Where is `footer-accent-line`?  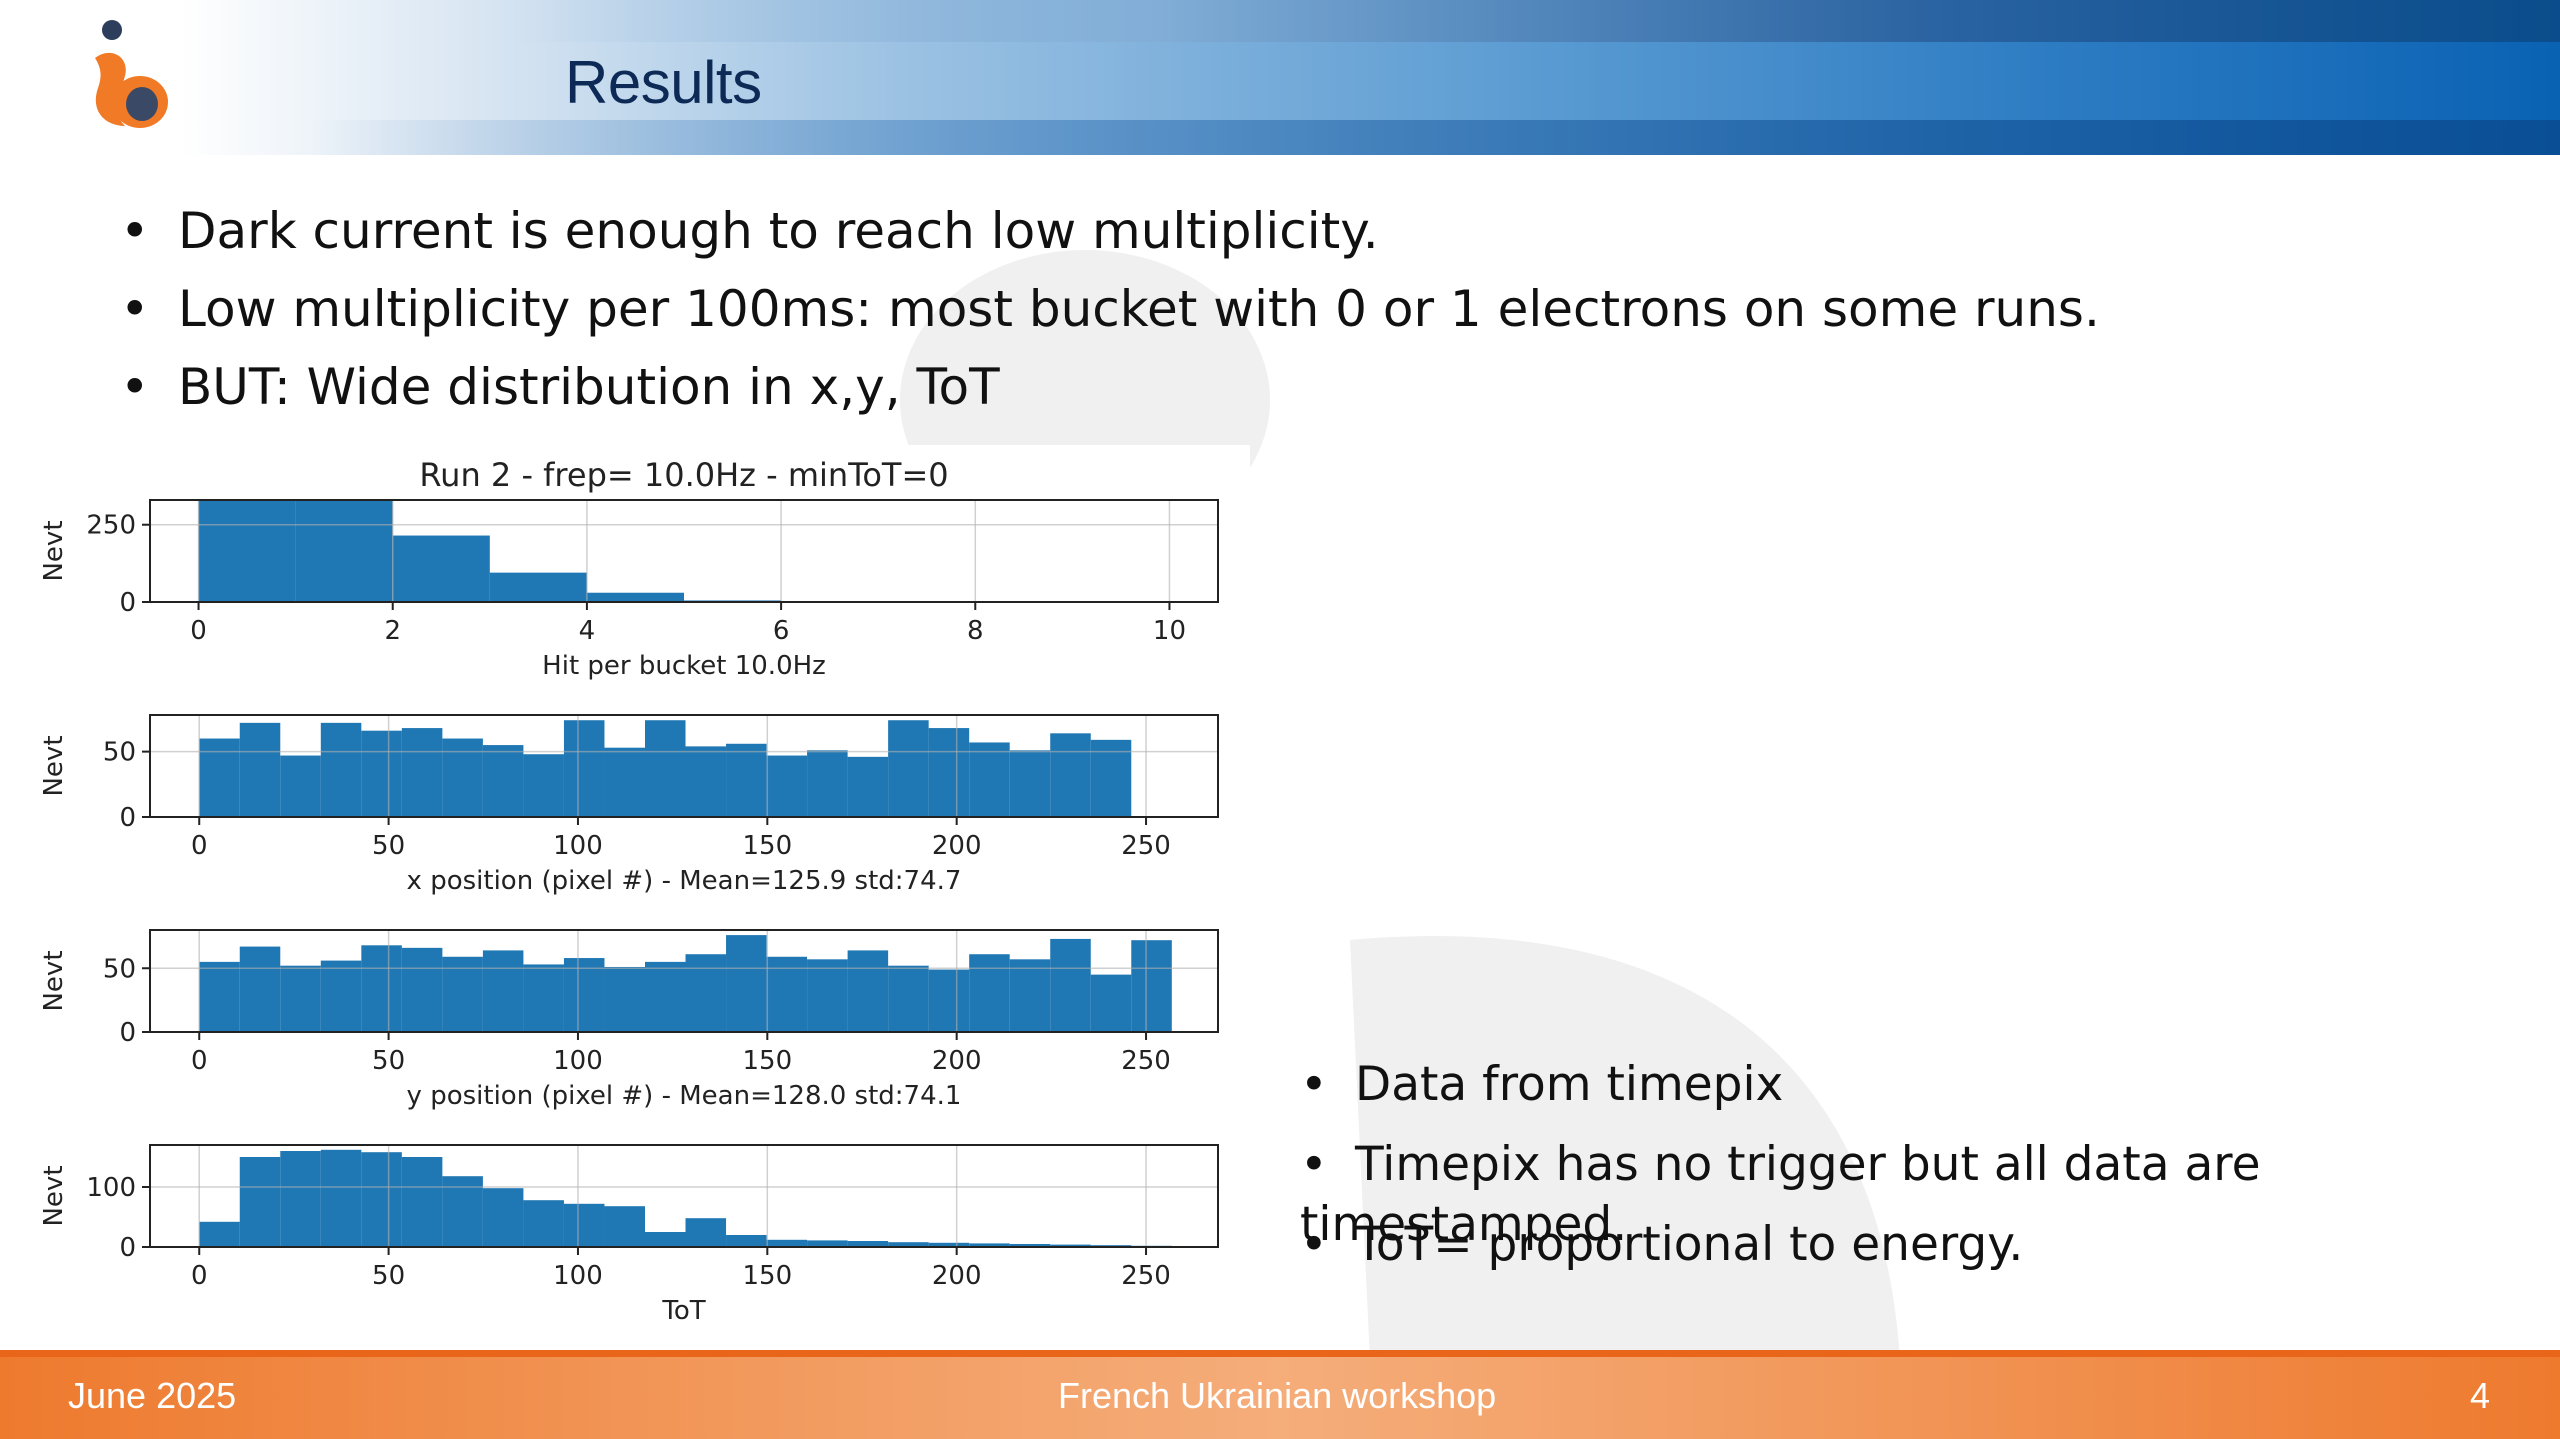
footer-accent-line is located at coordinates (1280, 1355).